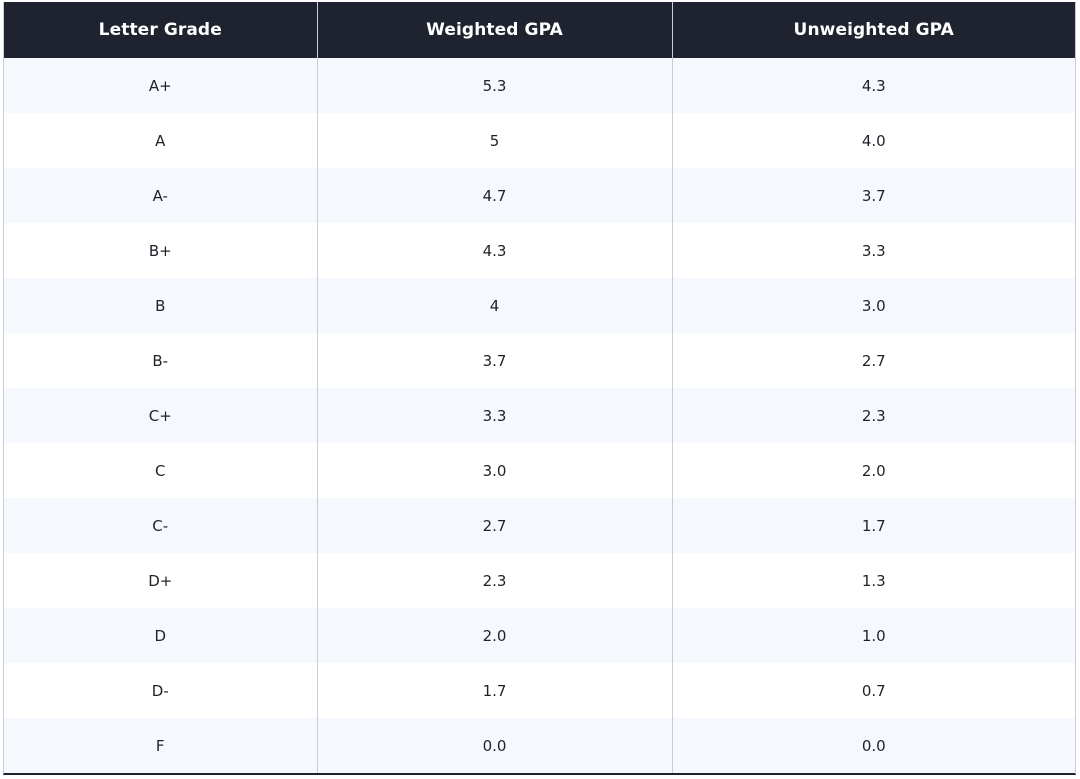  I want to click on table-row: B- 3.7 2.7, so click(539, 360).